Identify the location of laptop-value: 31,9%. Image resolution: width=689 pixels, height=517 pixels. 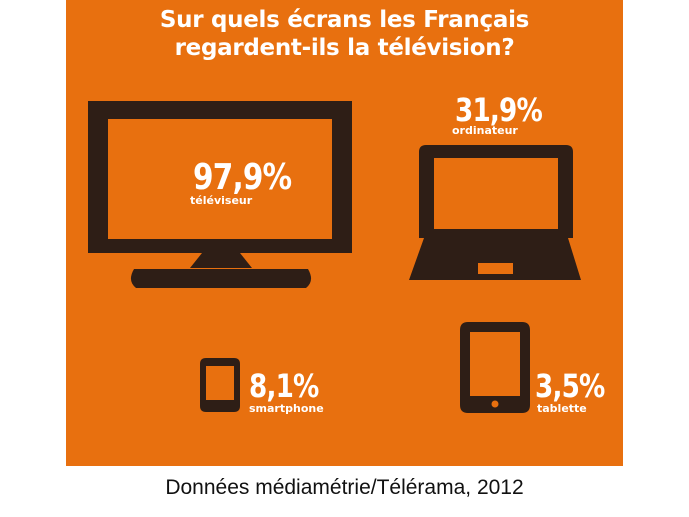
(499, 110).